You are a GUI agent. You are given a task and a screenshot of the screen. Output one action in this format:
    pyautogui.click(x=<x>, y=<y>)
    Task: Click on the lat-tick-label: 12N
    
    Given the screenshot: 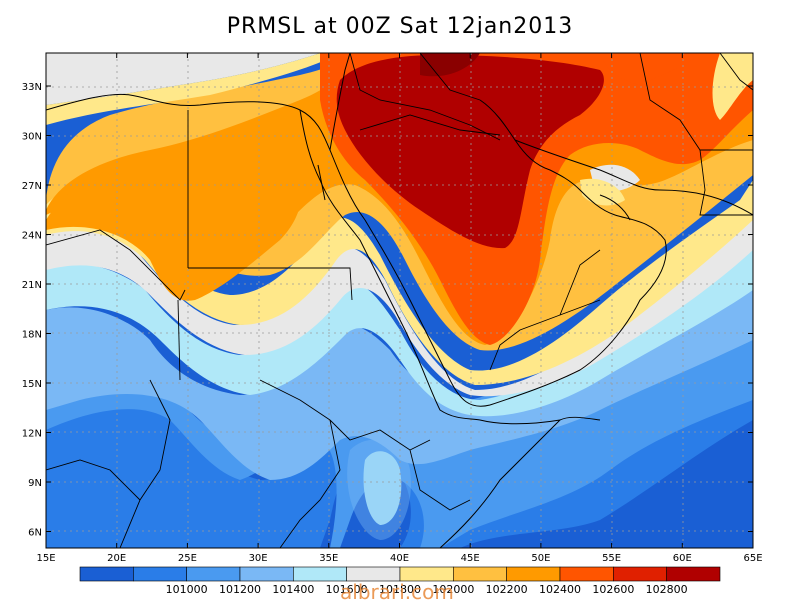 What is the action you would take?
    pyautogui.click(x=32, y=434)
    